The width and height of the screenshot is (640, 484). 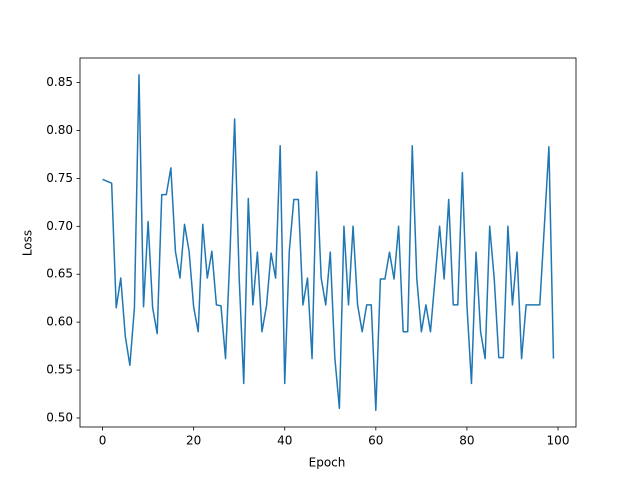 What do you see at coordinates (59, 82) in the screenshot?
I see `y-tick-label: 0.85` at bounding box center [59, 82].